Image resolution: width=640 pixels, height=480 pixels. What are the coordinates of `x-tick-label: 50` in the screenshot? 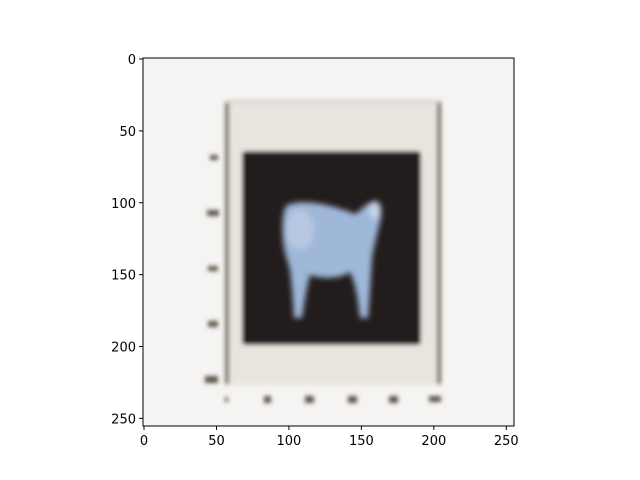 It's located at (216, 441).